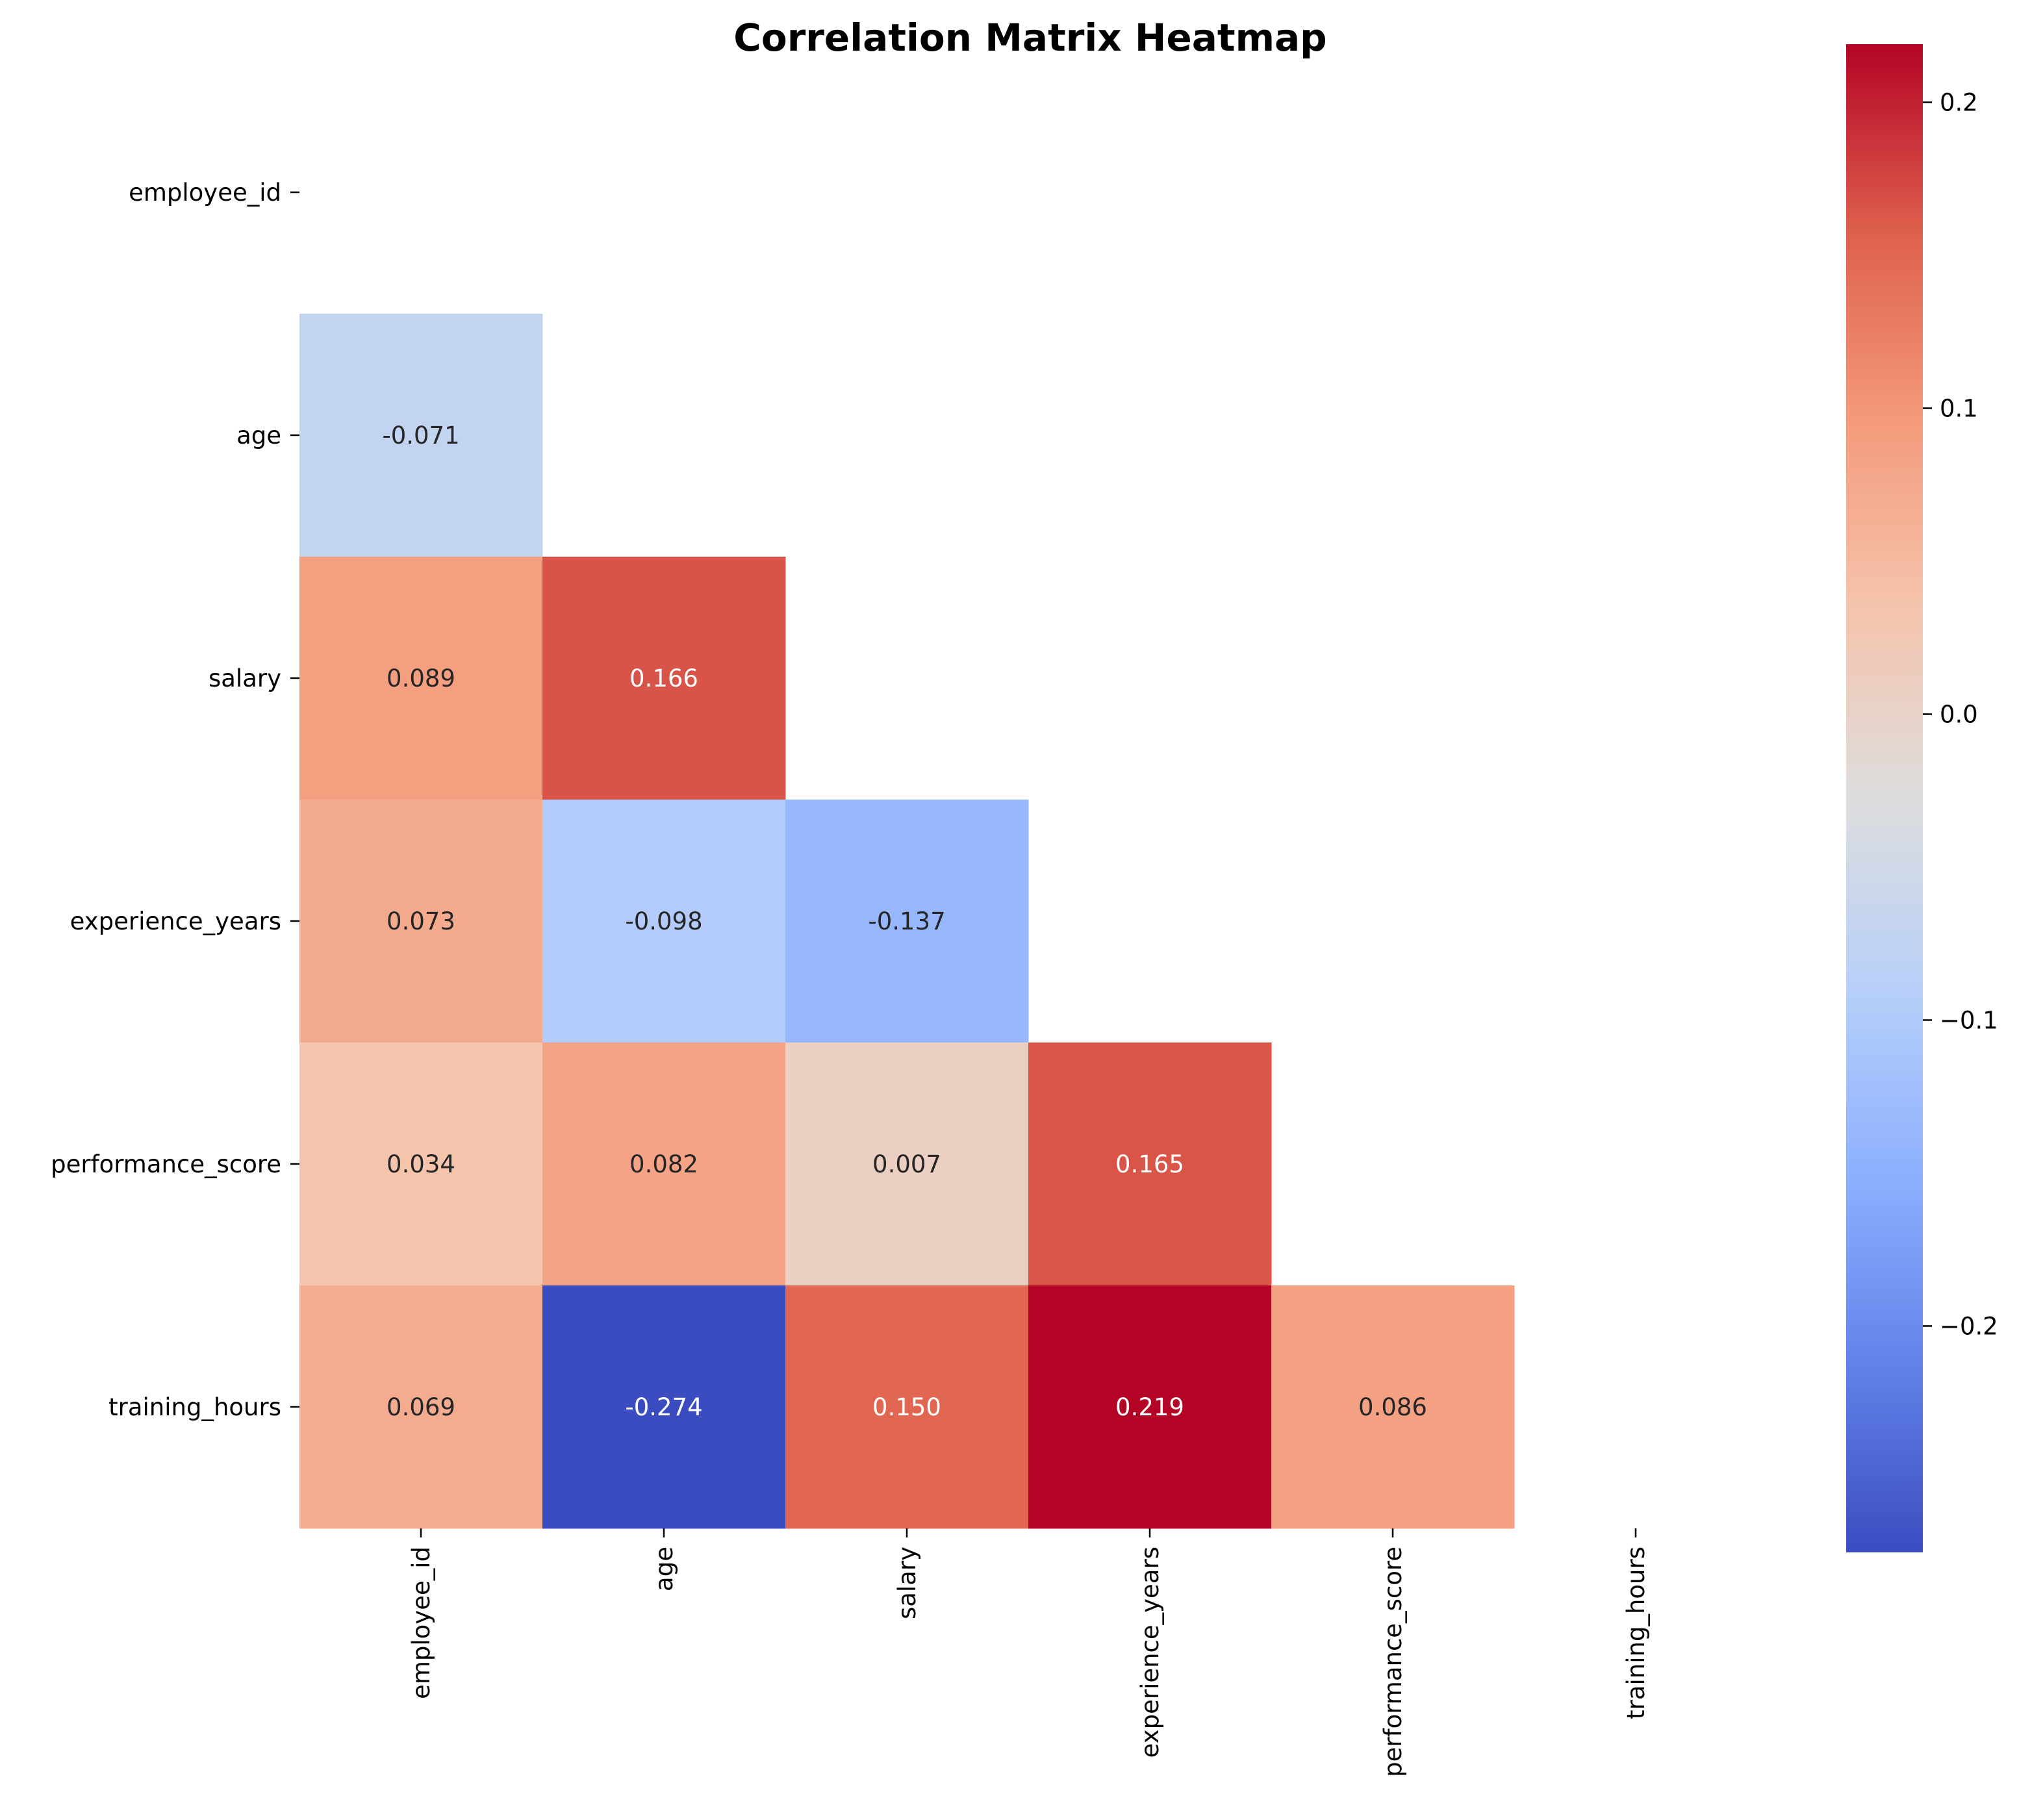 The image size is (2017, 1820). Describe the element at coordinates (205, 193) in the screenshot. I see `y-tick-label: employee_id` at that location.